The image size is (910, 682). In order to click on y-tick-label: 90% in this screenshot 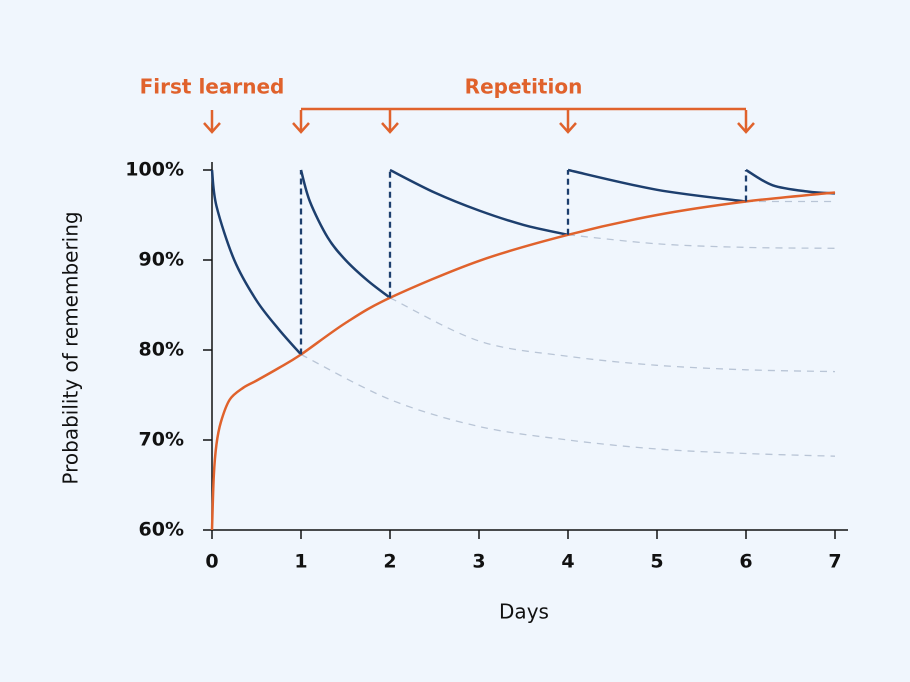, I will do `click(161, 260)`.